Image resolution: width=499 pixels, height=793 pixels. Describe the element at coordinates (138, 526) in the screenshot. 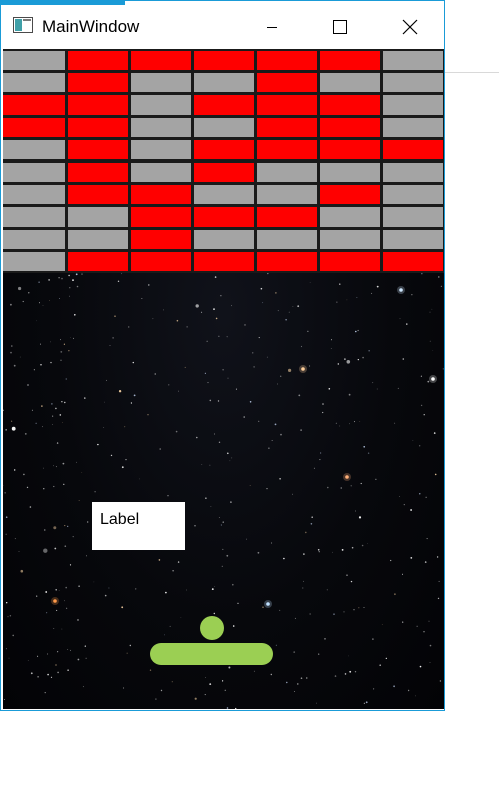

I see `status-label: Label` at that location.